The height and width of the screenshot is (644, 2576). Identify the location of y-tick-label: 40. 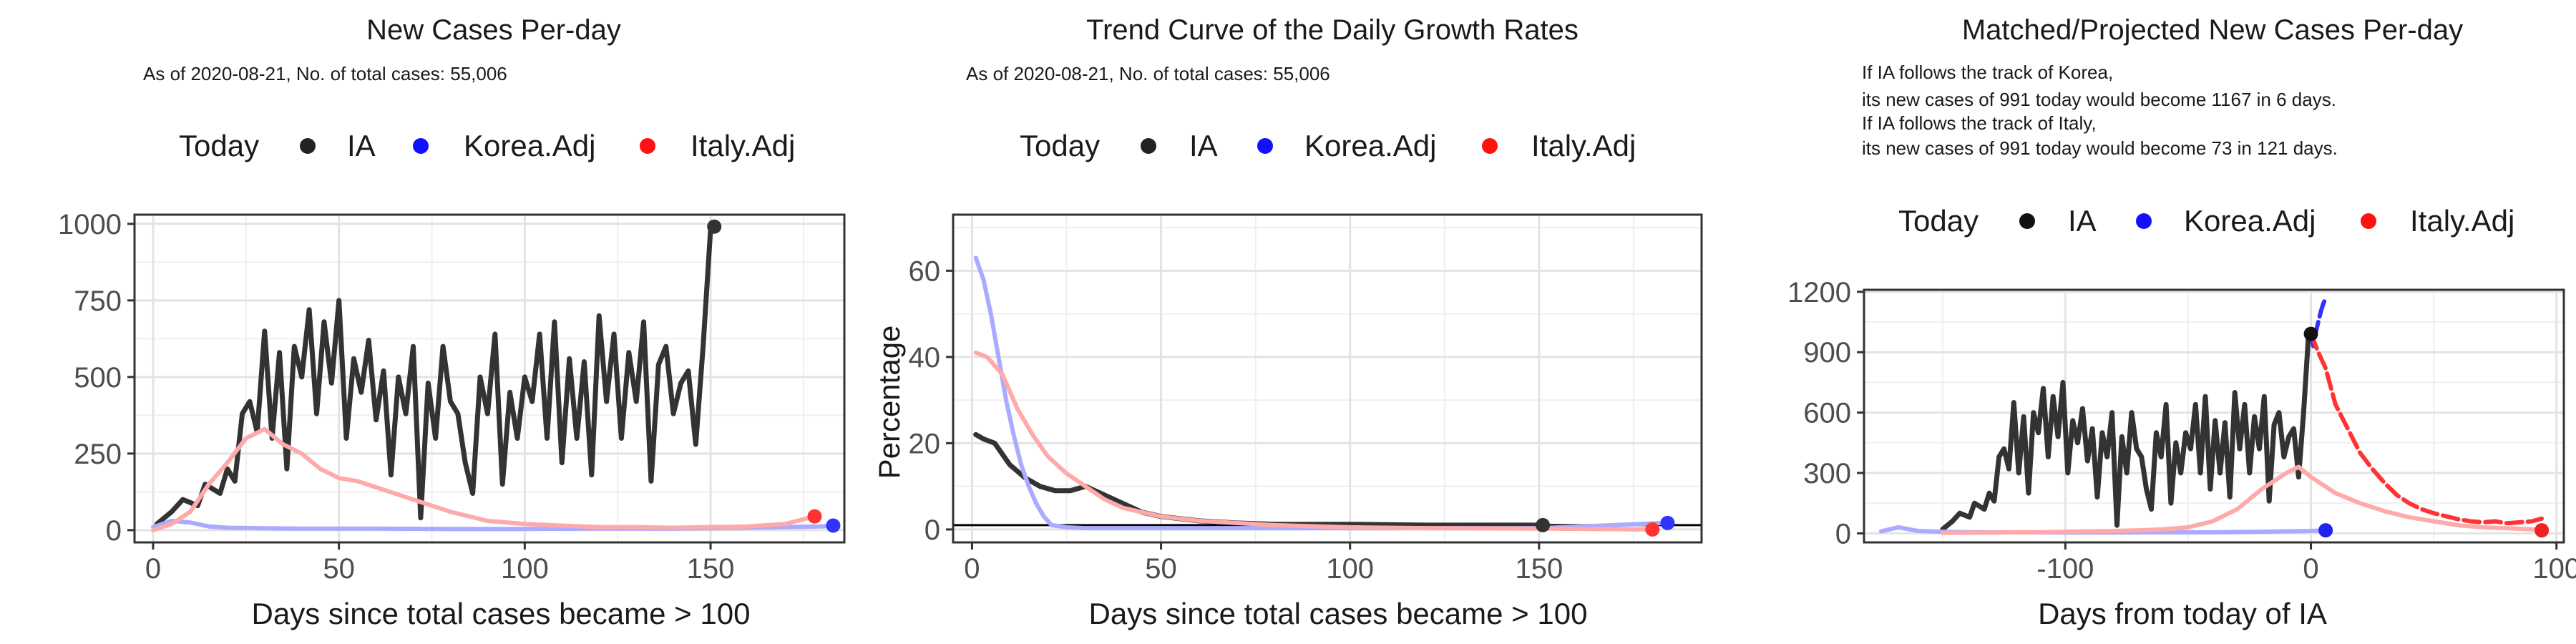
(925, 358).